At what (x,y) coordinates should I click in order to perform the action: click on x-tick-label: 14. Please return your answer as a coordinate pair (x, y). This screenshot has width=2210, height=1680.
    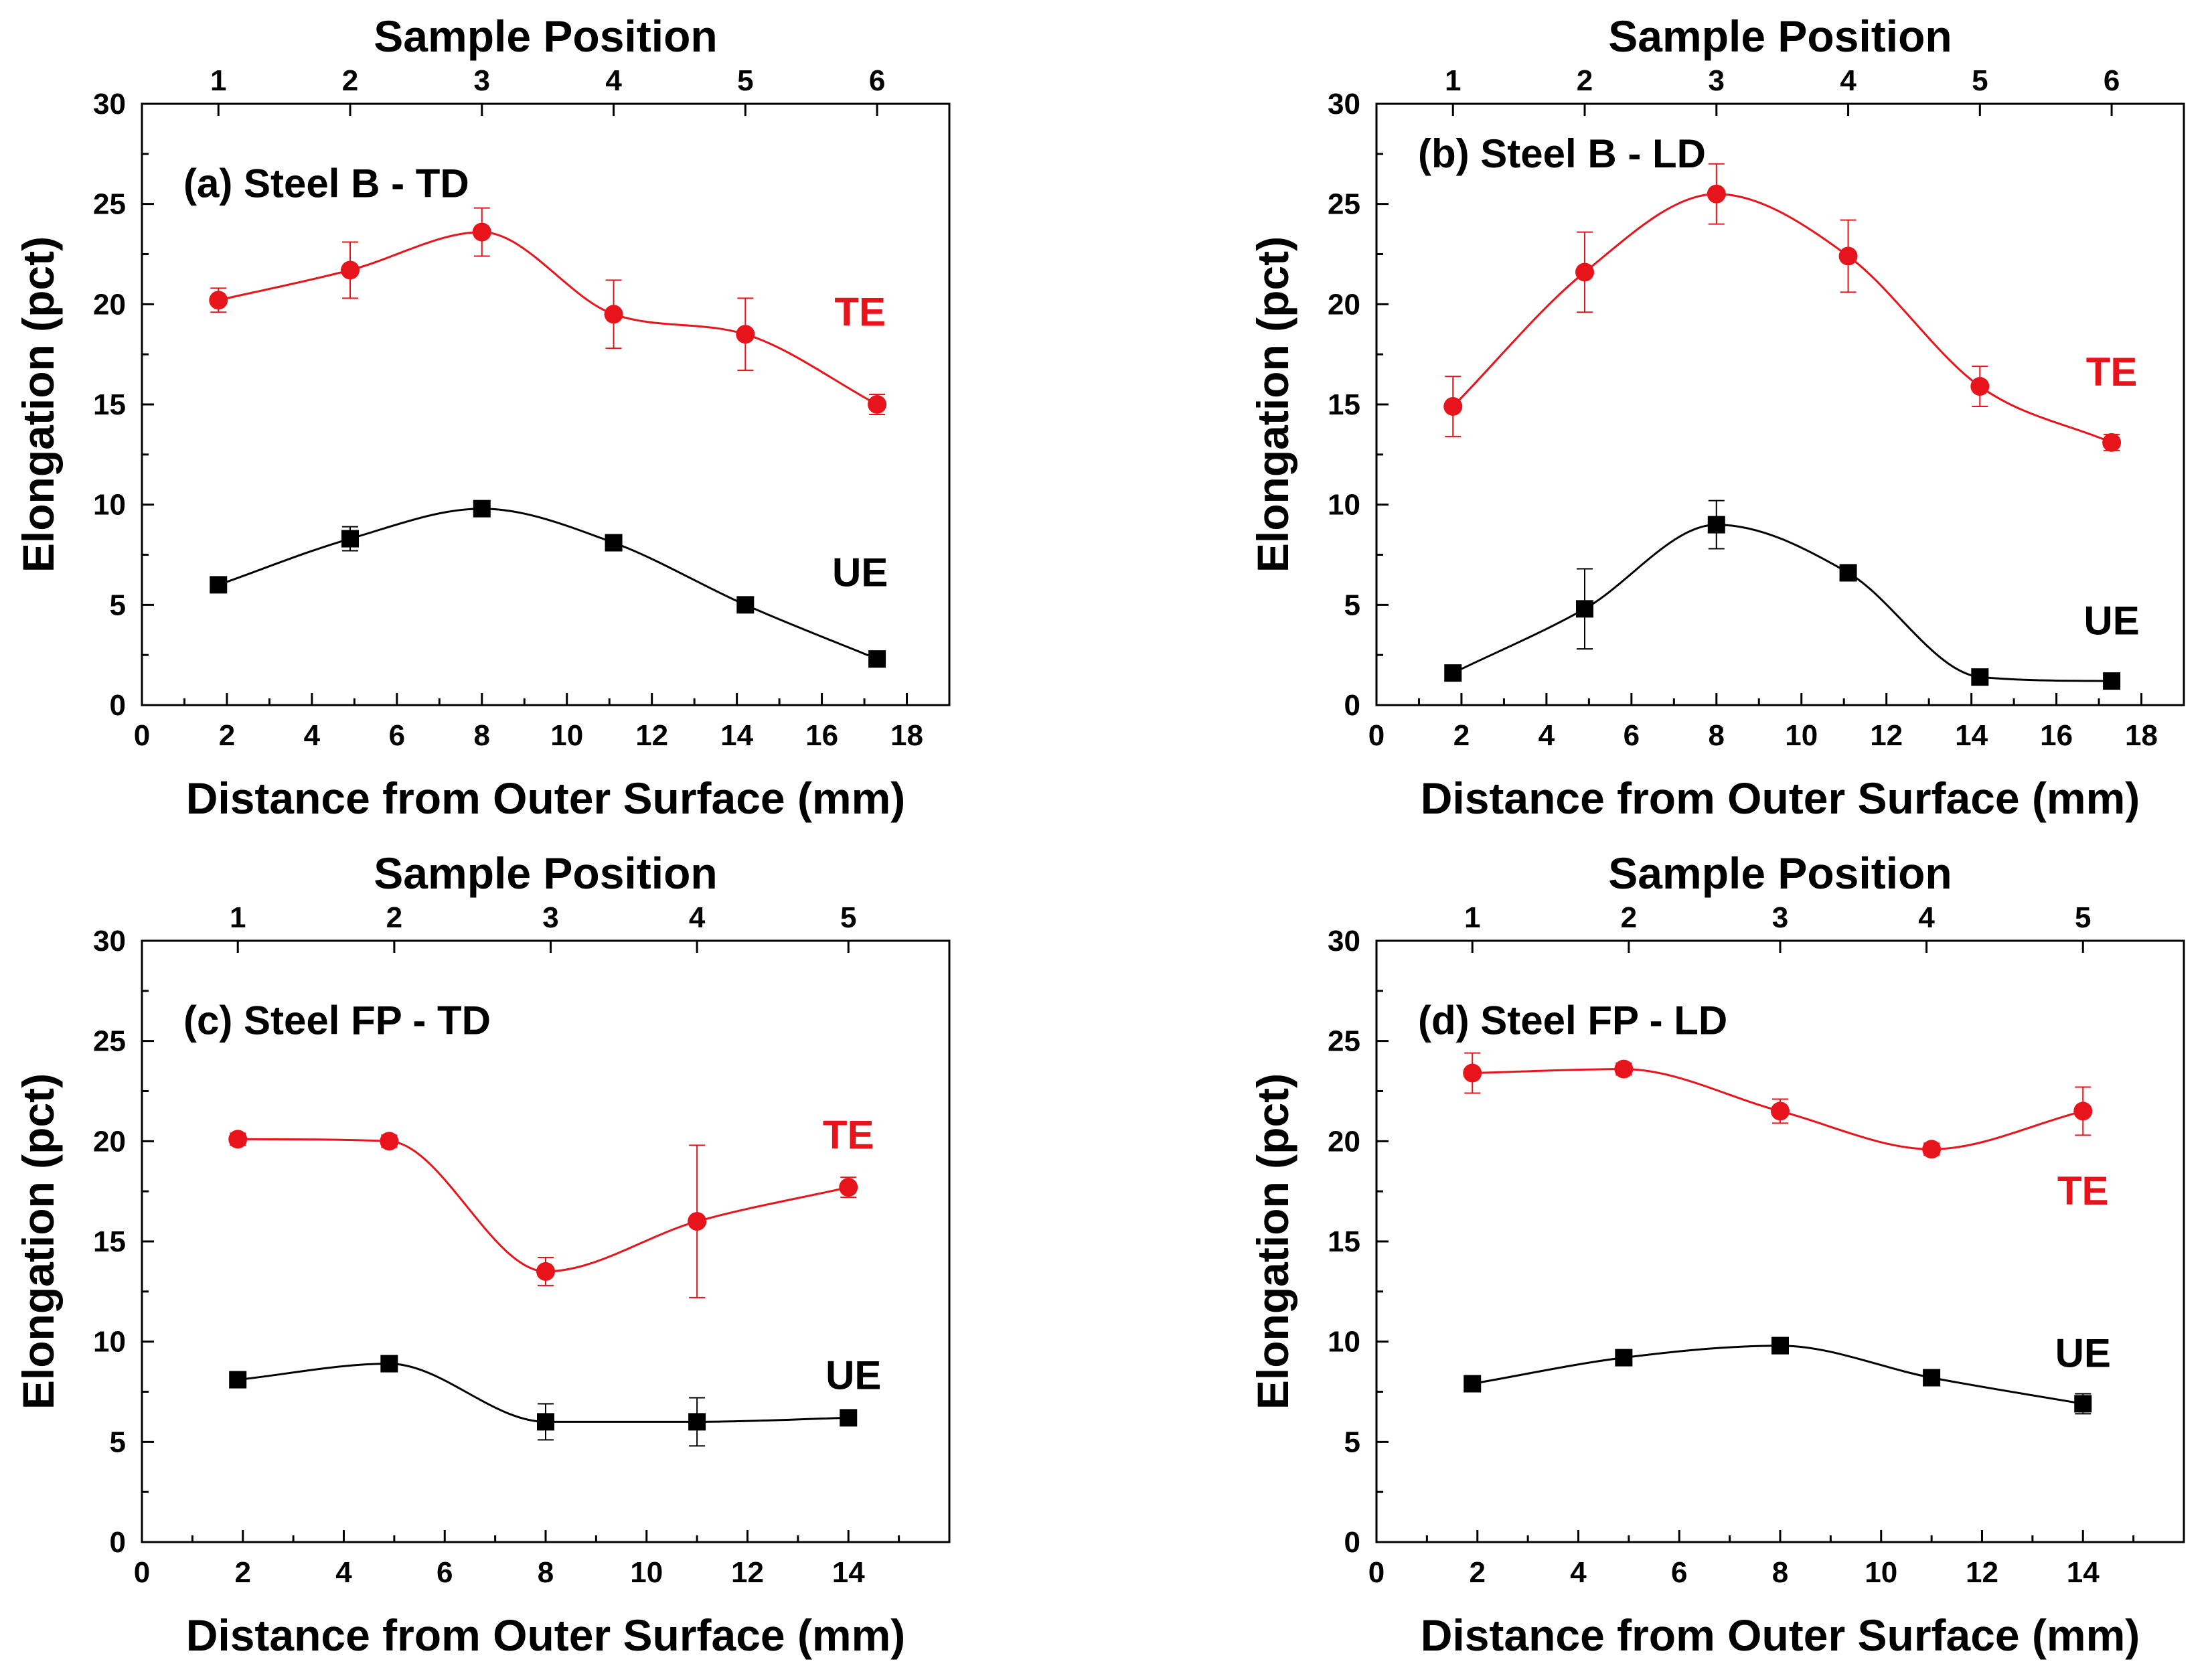
    Looking at the image, I should click on (848, 1572).